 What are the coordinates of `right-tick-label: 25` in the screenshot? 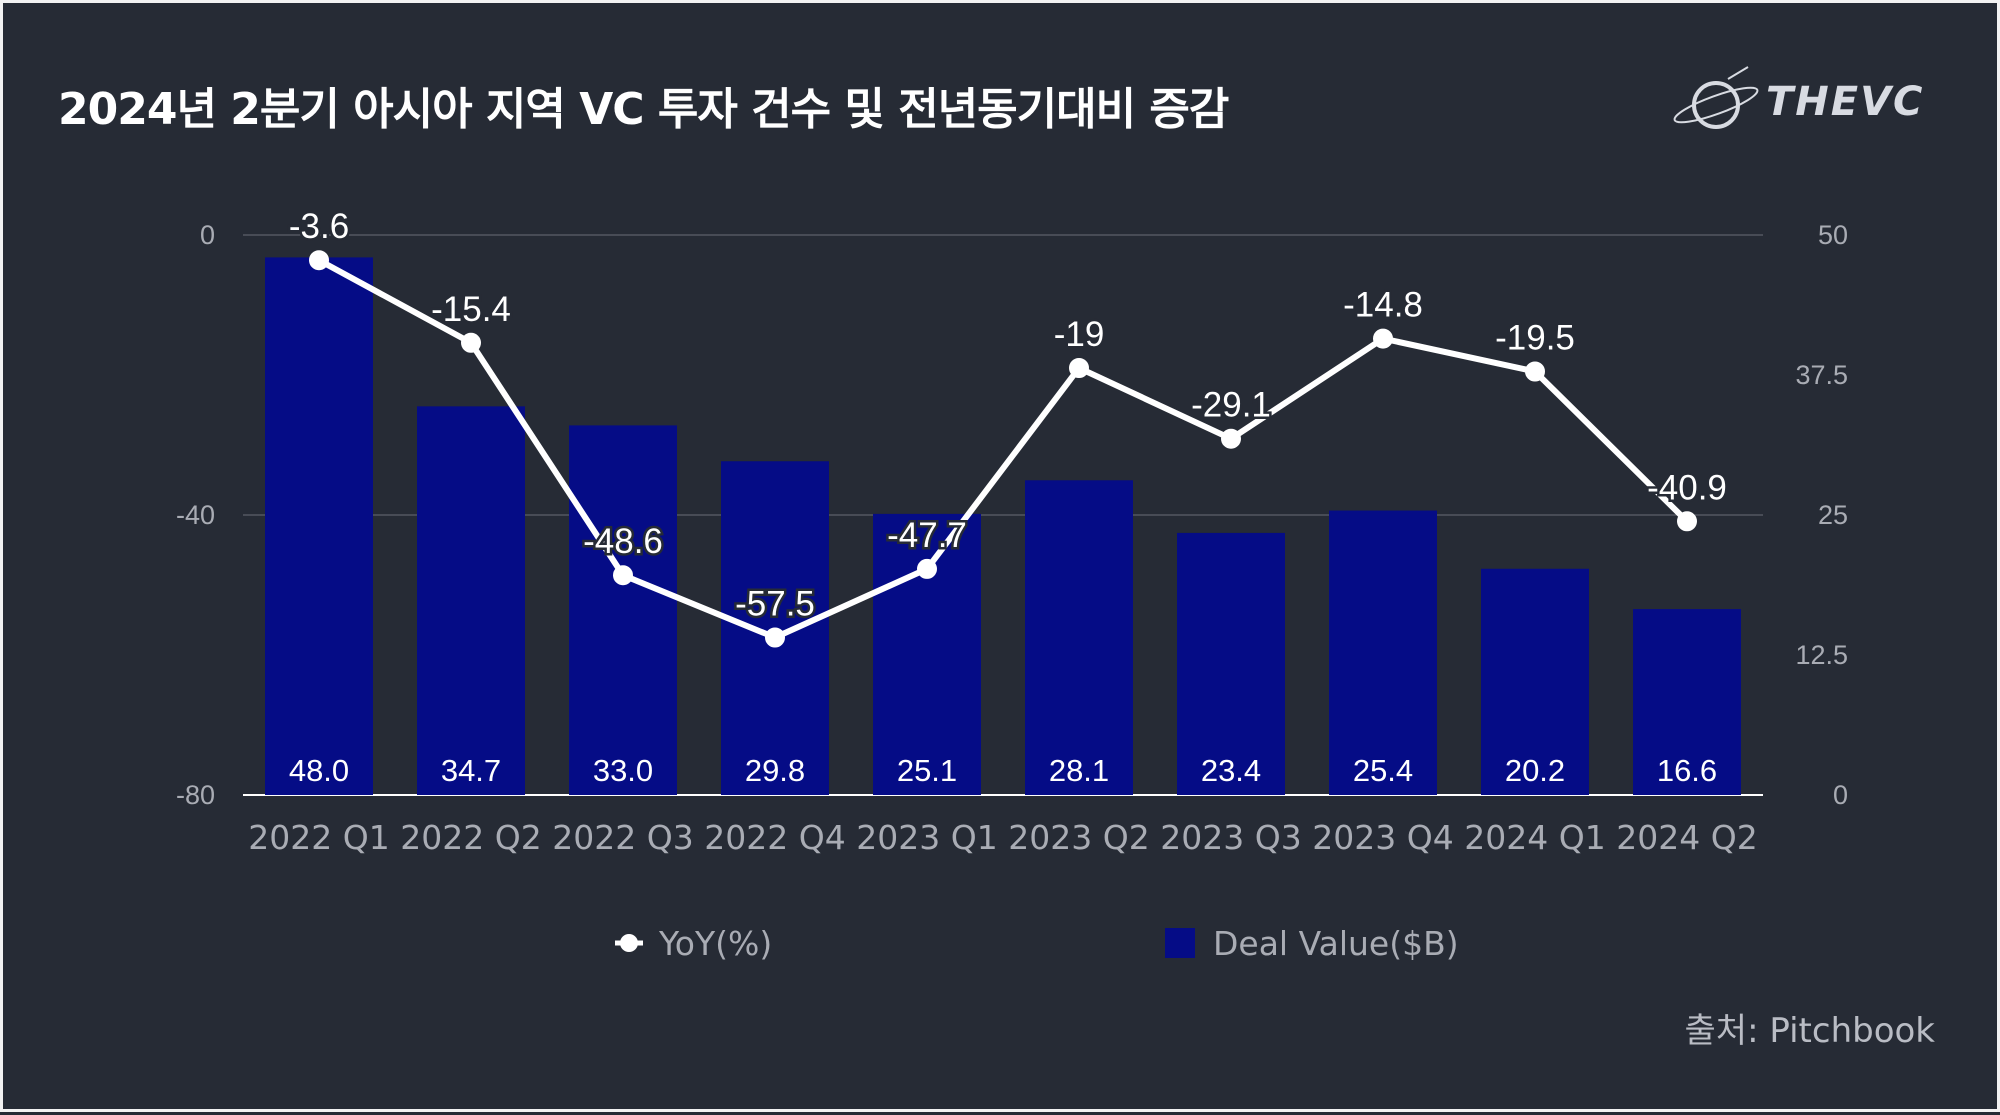 It's located at (1833, 515).